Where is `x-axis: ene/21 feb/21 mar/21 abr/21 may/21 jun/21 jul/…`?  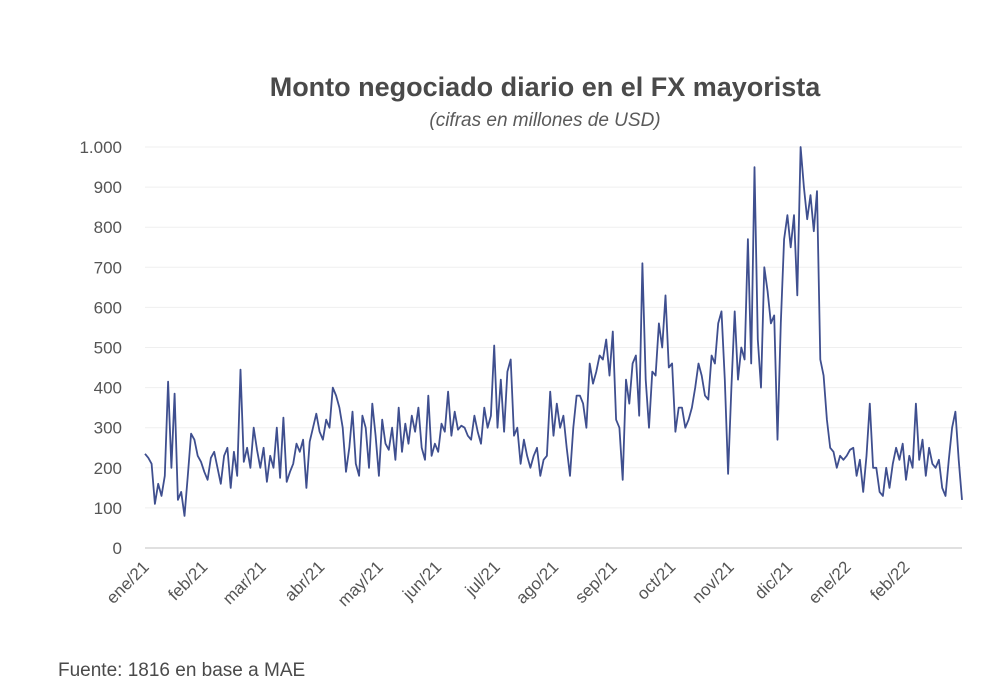
x-axis: ene/21 feb/21 mar/21 abr/21 may/21 jun/21 jul/… is located at coordinates (508, 583).